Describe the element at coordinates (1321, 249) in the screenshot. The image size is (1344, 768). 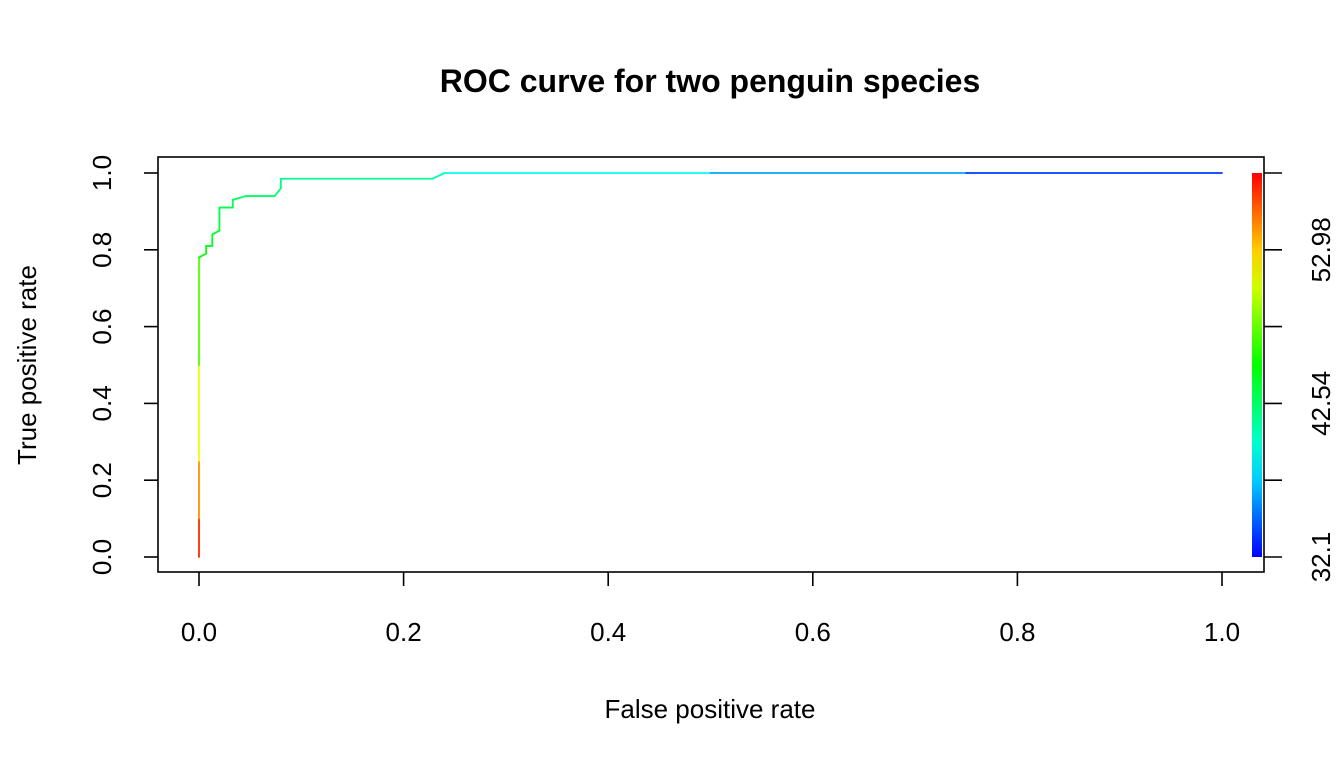
I see `colorbar-label: 52.98` at that location.